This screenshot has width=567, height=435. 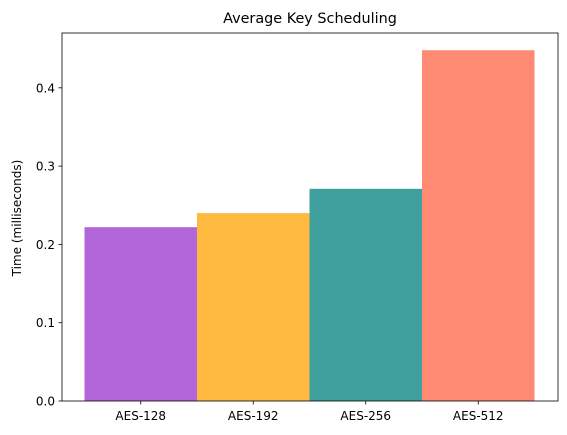 What do you see at coordinates (17, 219) in the screenshot?
I see `y-axis-label: Time (milliseconds)` at bounding box center [17, 219].